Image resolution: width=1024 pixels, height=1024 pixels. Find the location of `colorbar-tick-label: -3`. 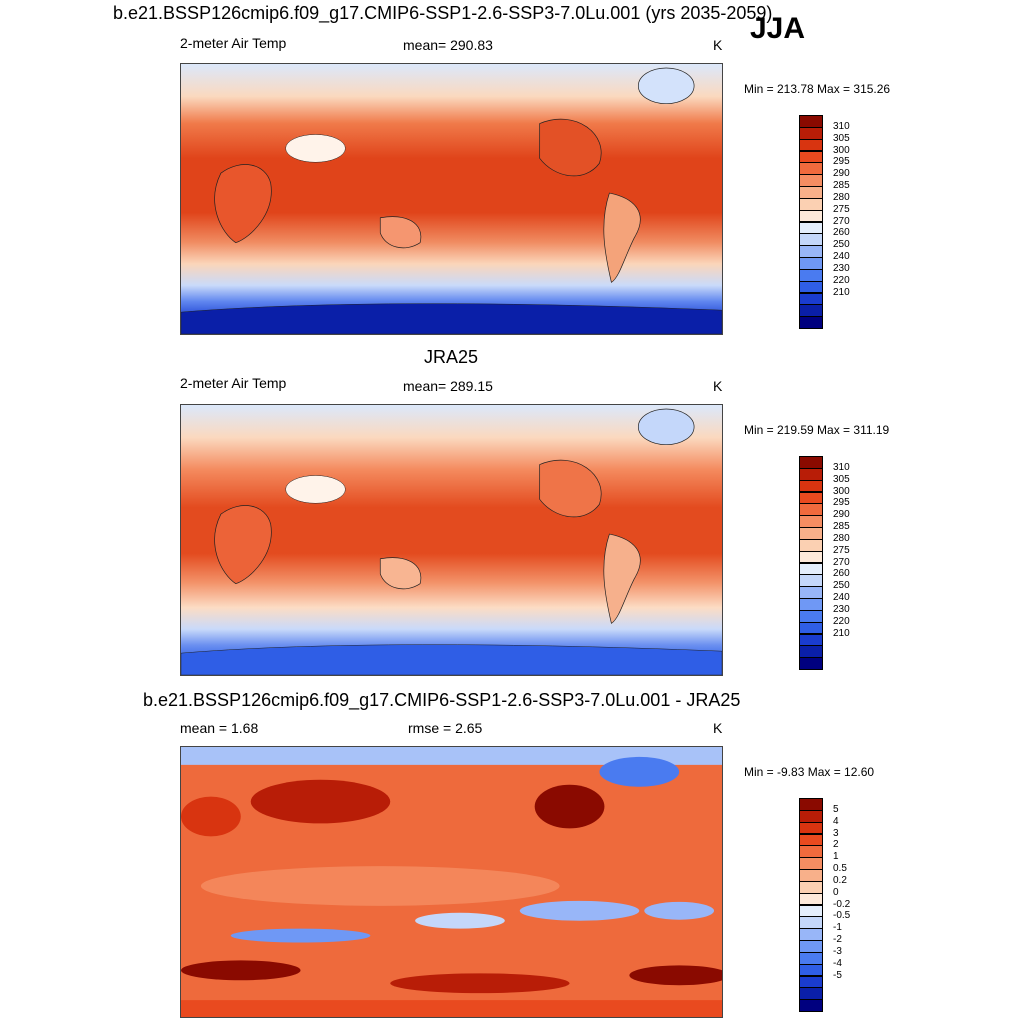

colorbar-tick-label: -3 is located at coordinates (837, 951).